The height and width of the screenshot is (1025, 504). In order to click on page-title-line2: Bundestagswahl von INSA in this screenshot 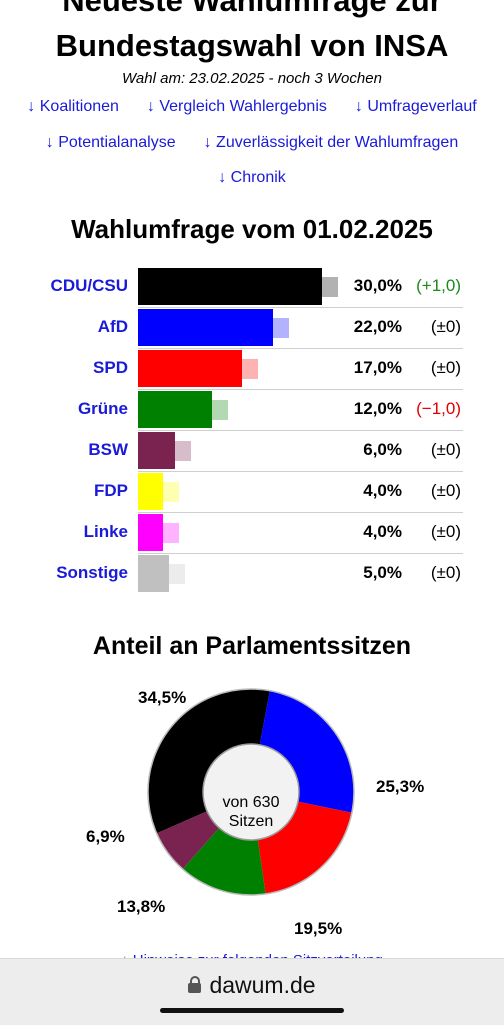, I will do `click(252, 45)`.